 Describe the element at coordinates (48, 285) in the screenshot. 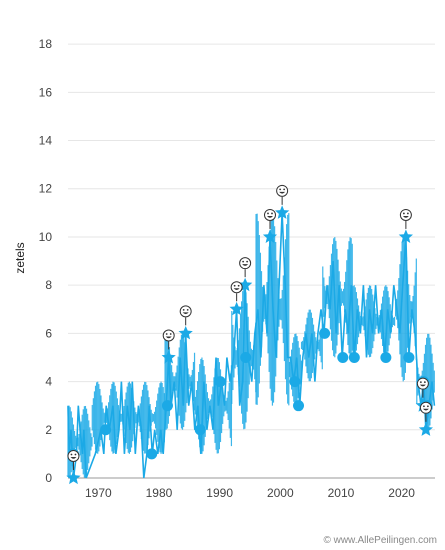

I see `y-tick-label: 8` at that location.